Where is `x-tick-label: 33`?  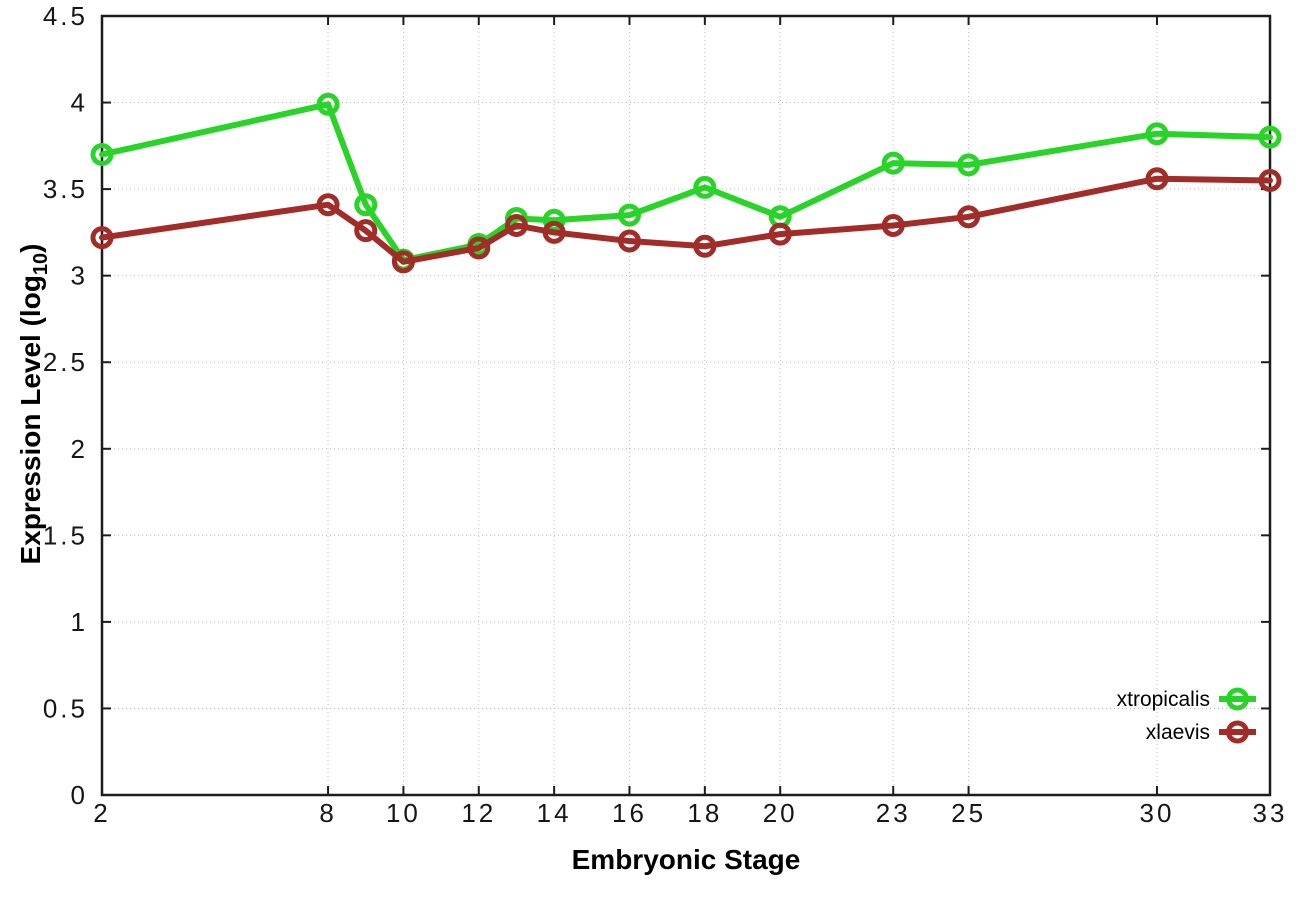
x-tick-label: 33 is located at coordinates (1270, 813).